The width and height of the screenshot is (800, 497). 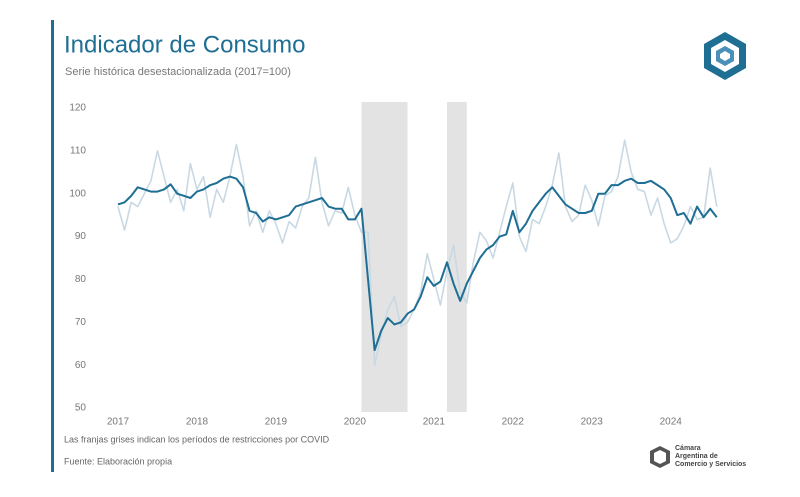 What do you see at coordinates (81, 408) in the screenshot?
I see `y-tick-label: 50` at bounding box center [81, 408].